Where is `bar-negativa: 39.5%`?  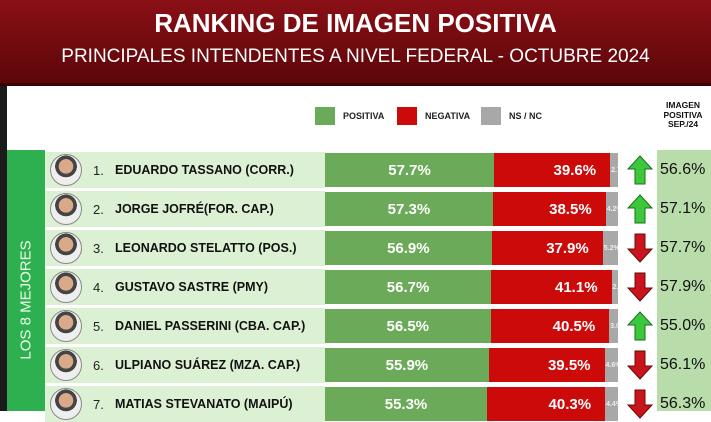
bar-negativa: 39.5% is located at coordinates (546, 365).